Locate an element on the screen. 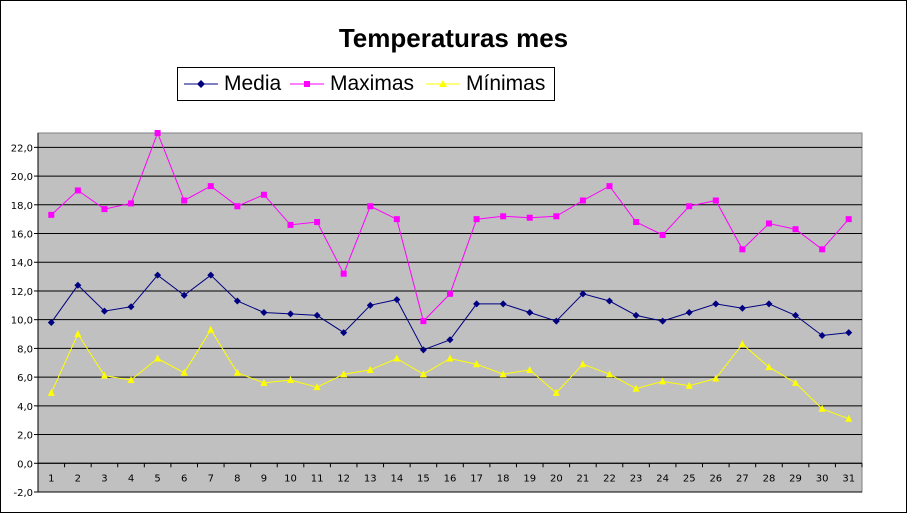 The height and width of the screenshot is (513, 907). x-tick-label: 2 is located at coordinates (78, 478).